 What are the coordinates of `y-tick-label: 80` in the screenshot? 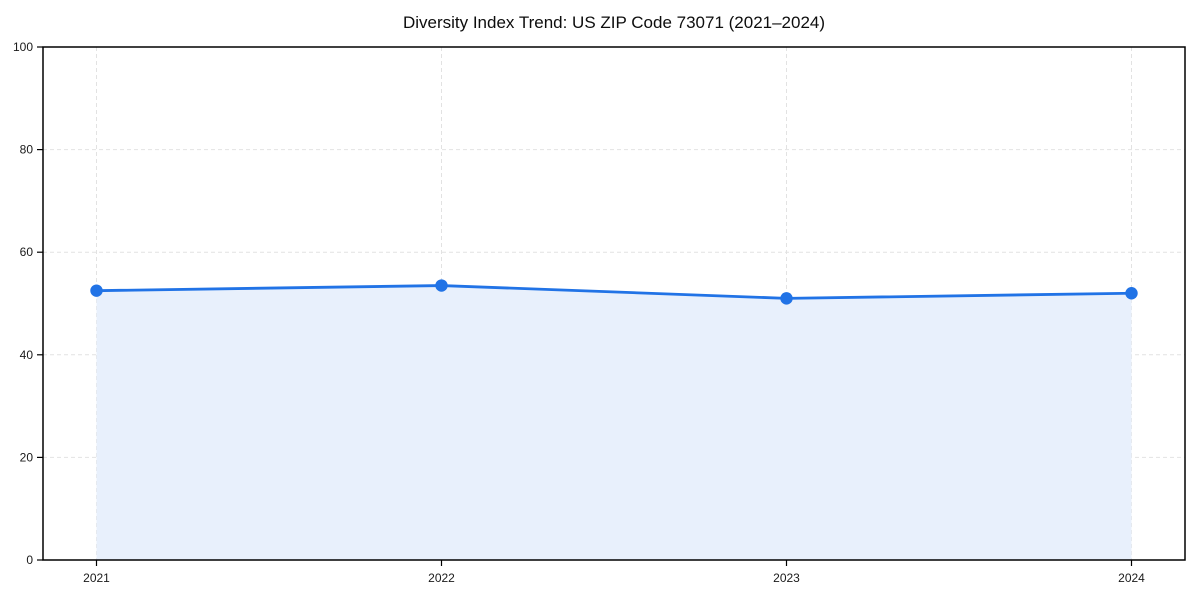 It's located at (27, 150).